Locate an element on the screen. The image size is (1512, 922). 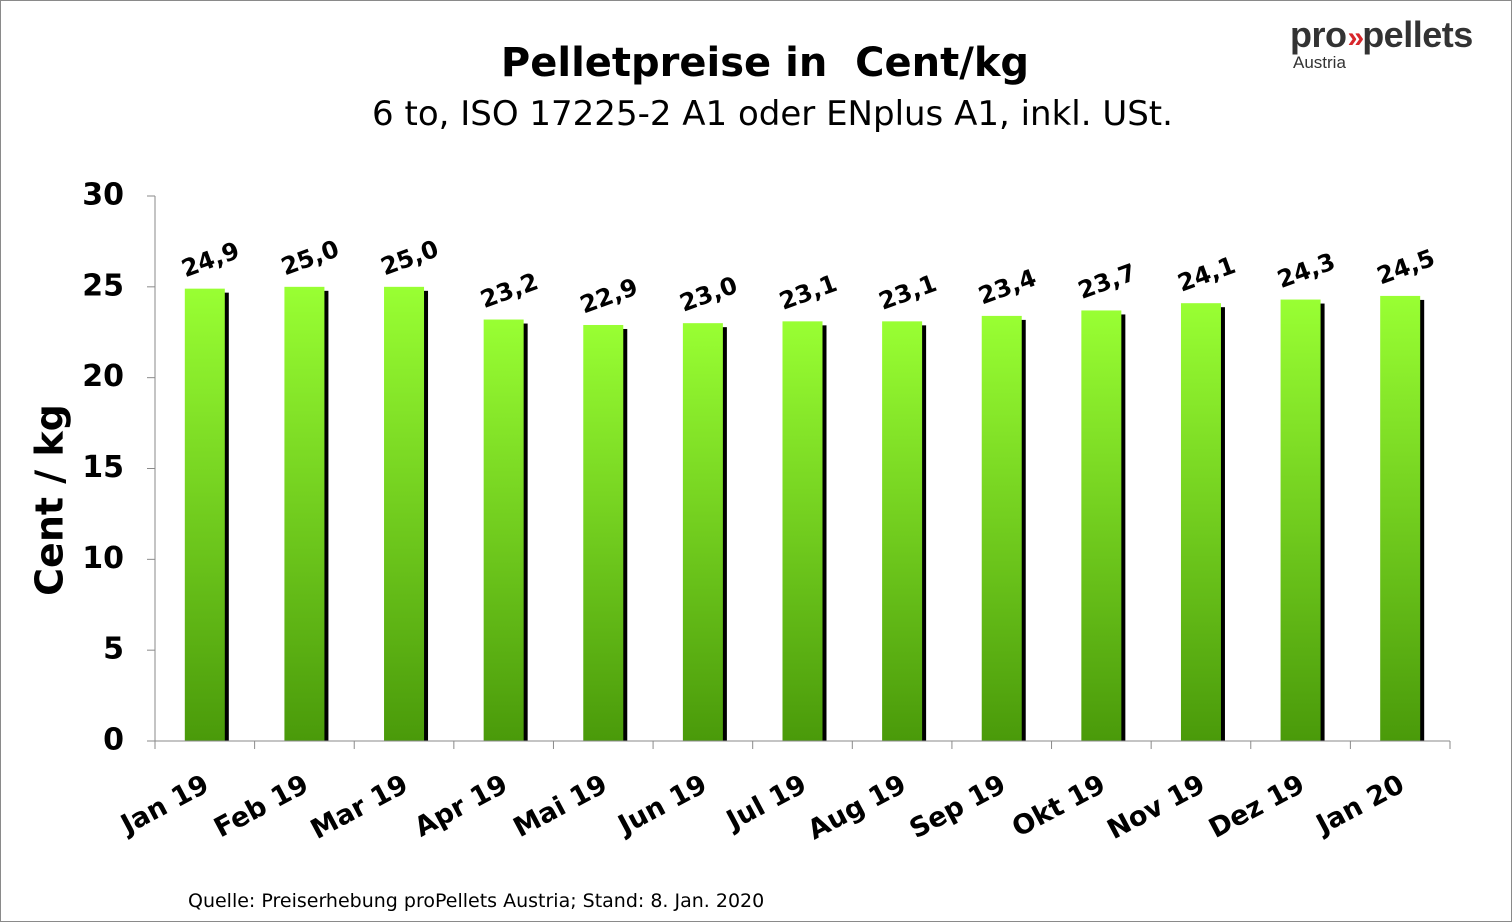
x-tick-label: Aug 19 is located at coordinates (857, 807).